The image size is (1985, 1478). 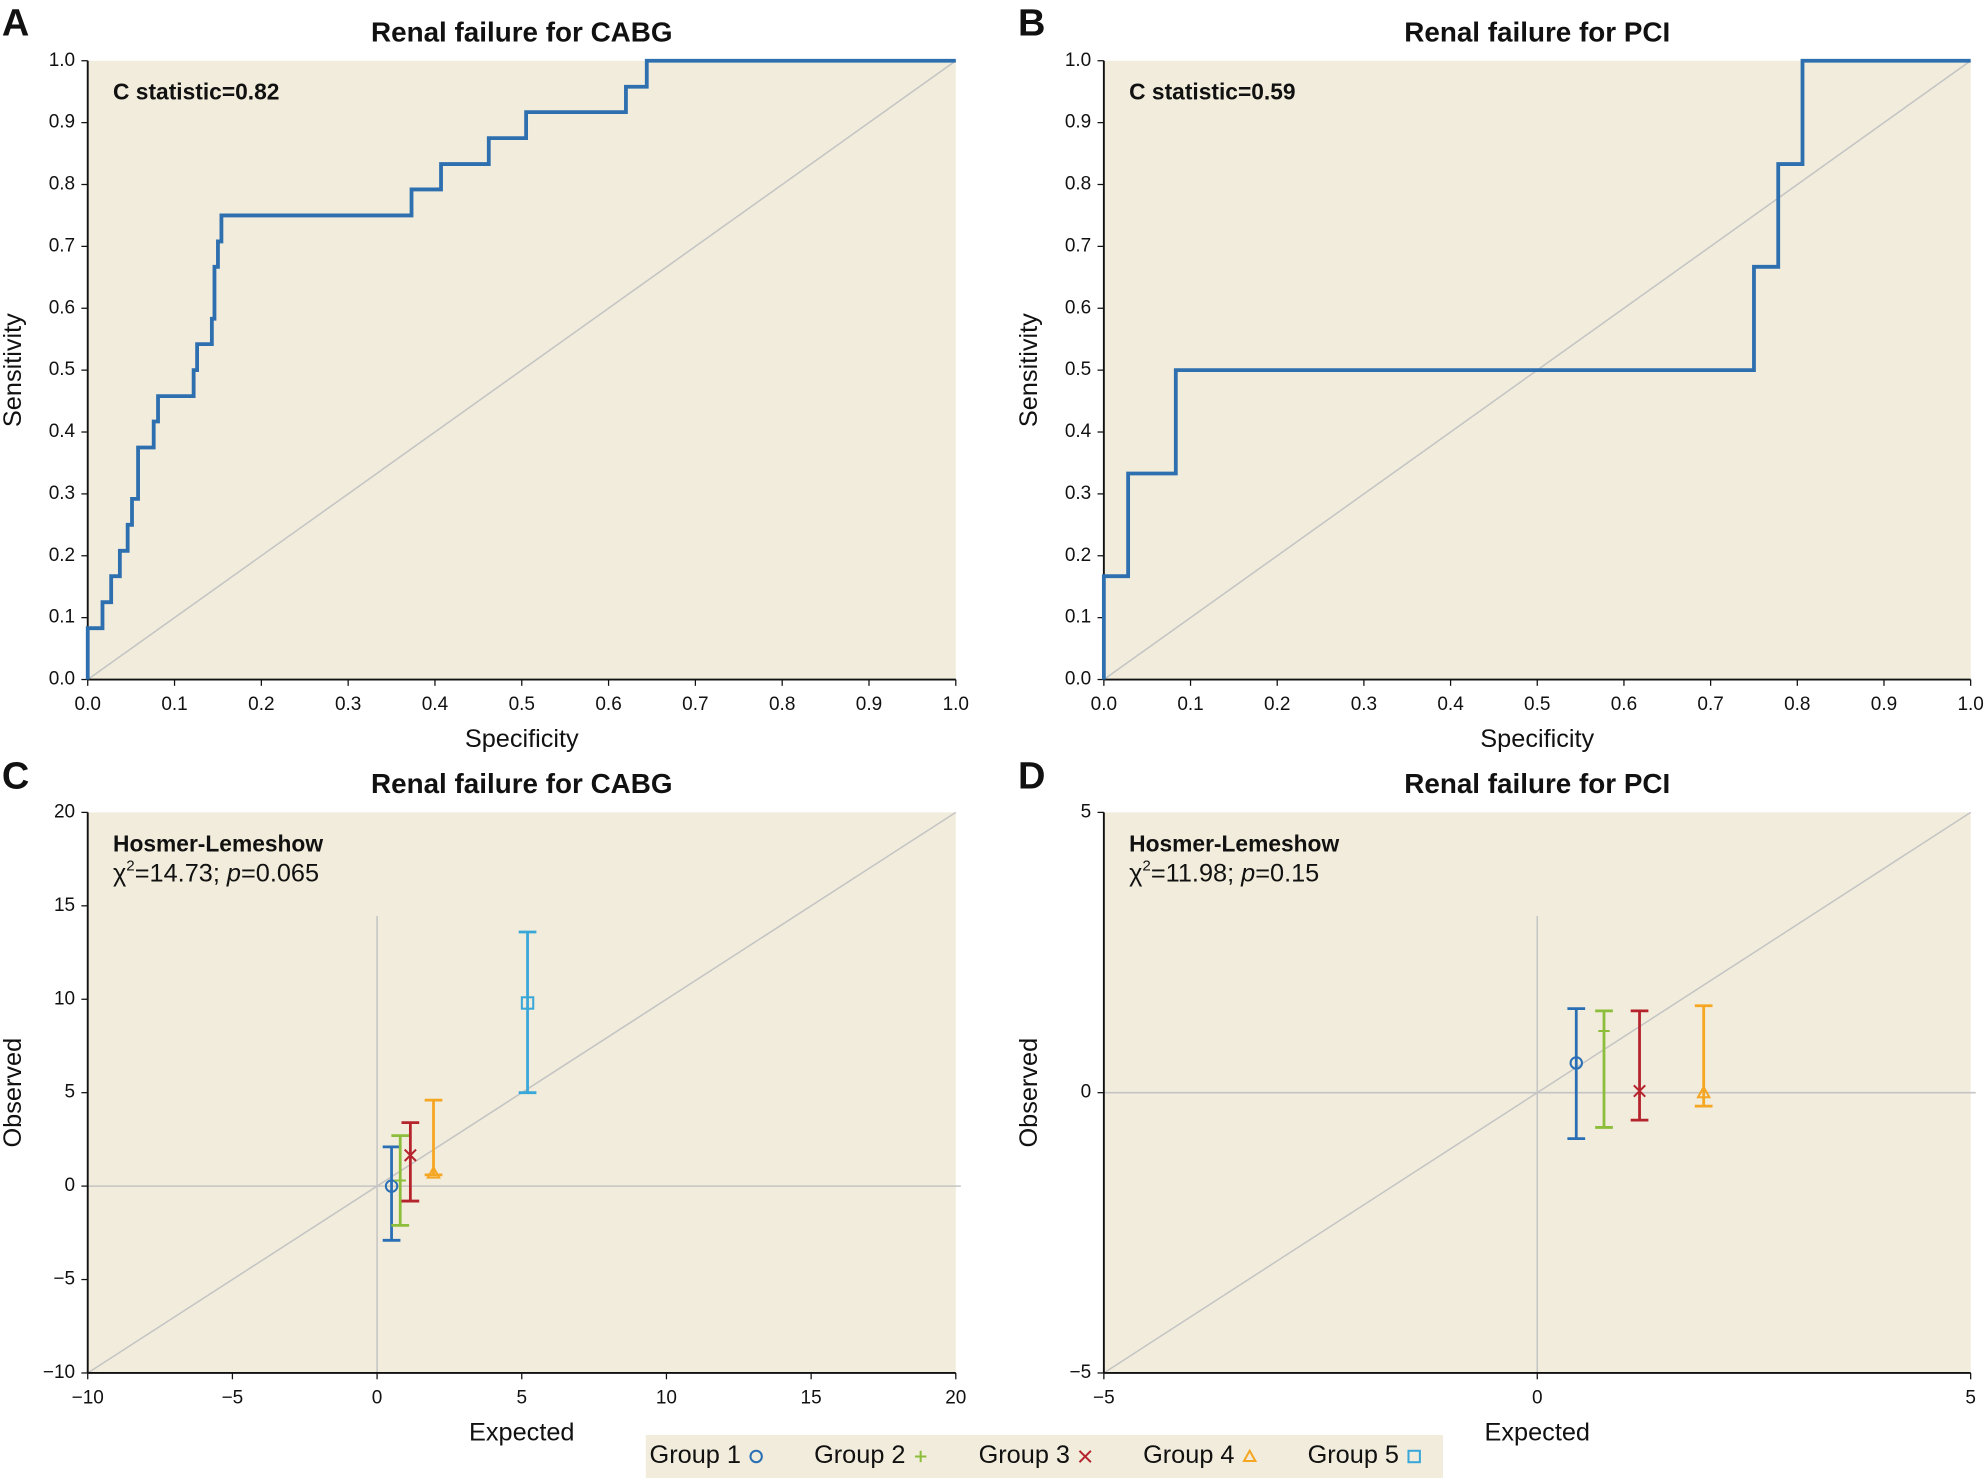 What do you see at coordinates (196, 92) in the screenshot?
I see `annotation: C statistic=0.82` at bounding box center [196, 92].